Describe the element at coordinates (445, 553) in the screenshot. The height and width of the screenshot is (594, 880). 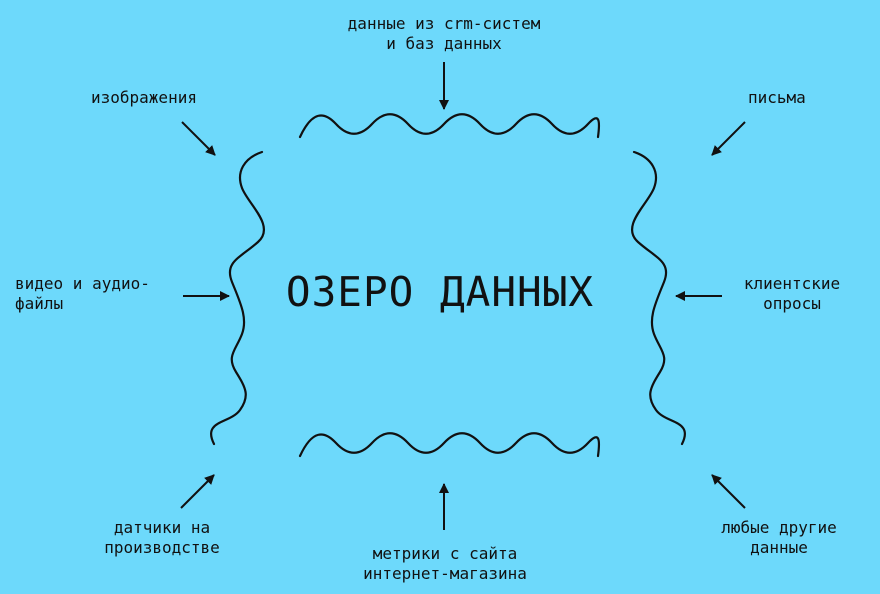
I see `source-metrics-line1: метрики с сайта` at that location.